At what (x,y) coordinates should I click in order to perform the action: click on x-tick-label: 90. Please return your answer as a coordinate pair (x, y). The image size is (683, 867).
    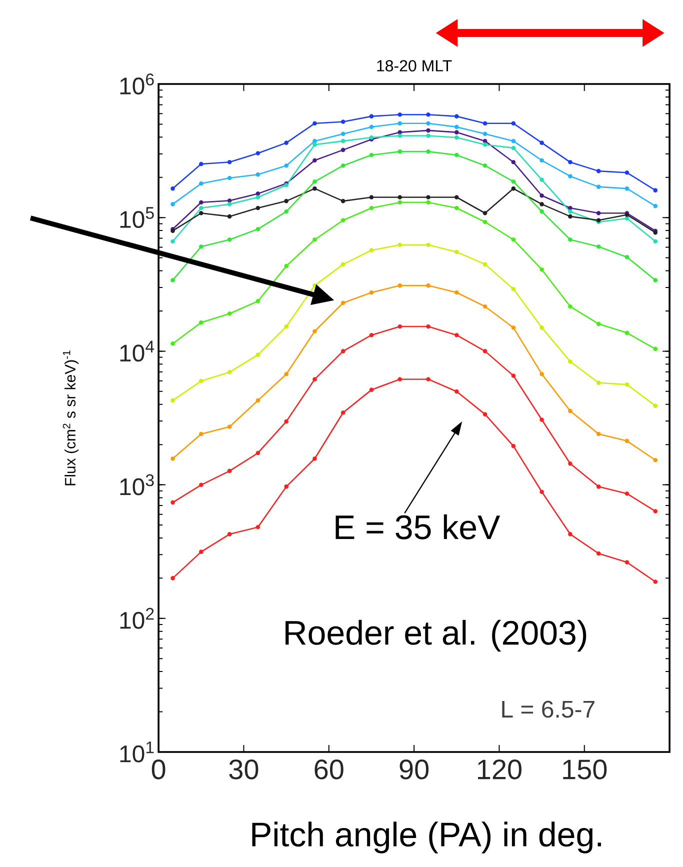
    Looking at the image, I should click on (414, 770).